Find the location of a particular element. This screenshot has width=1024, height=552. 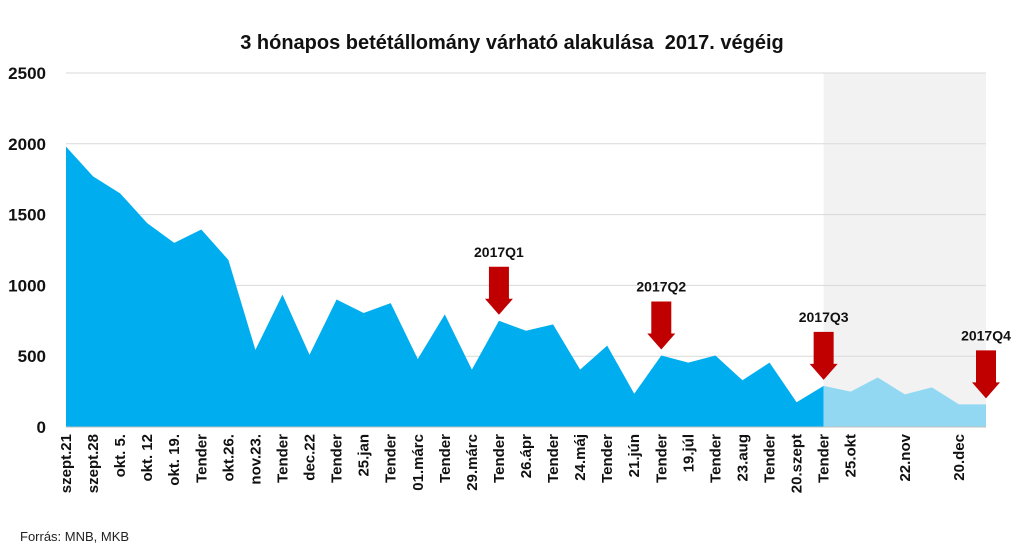

y-tick-label: 1000 is located at coordinates (27, 285).